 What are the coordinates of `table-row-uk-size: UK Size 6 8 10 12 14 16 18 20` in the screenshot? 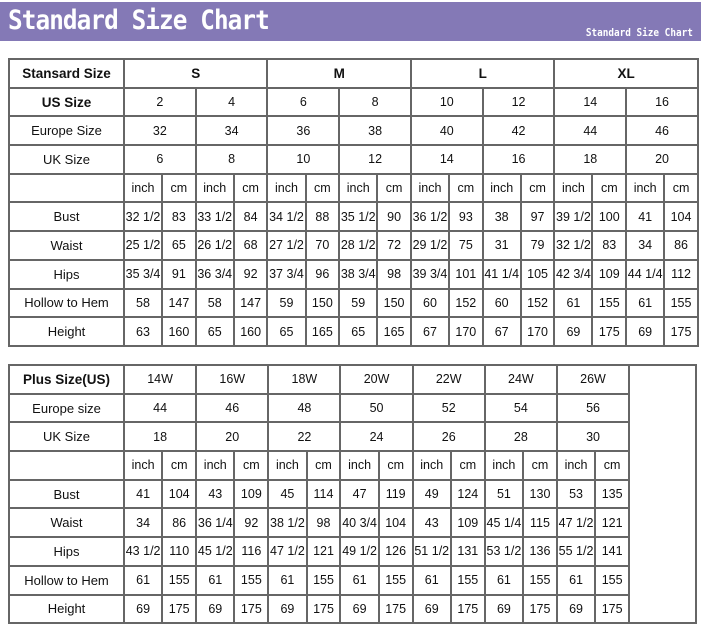 It's located at (353, 159).